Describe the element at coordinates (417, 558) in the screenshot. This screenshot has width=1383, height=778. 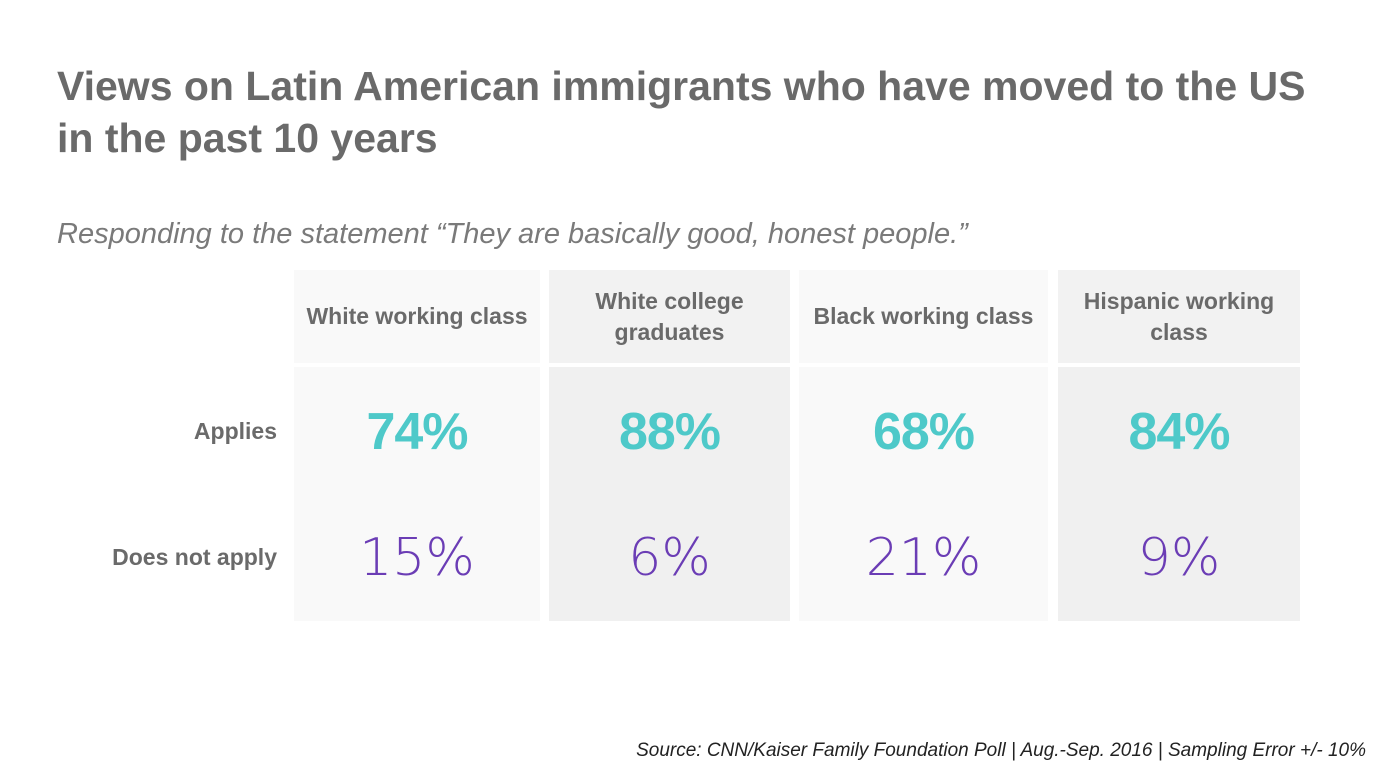
I see `value-does-not-apply: 15%` at that location.